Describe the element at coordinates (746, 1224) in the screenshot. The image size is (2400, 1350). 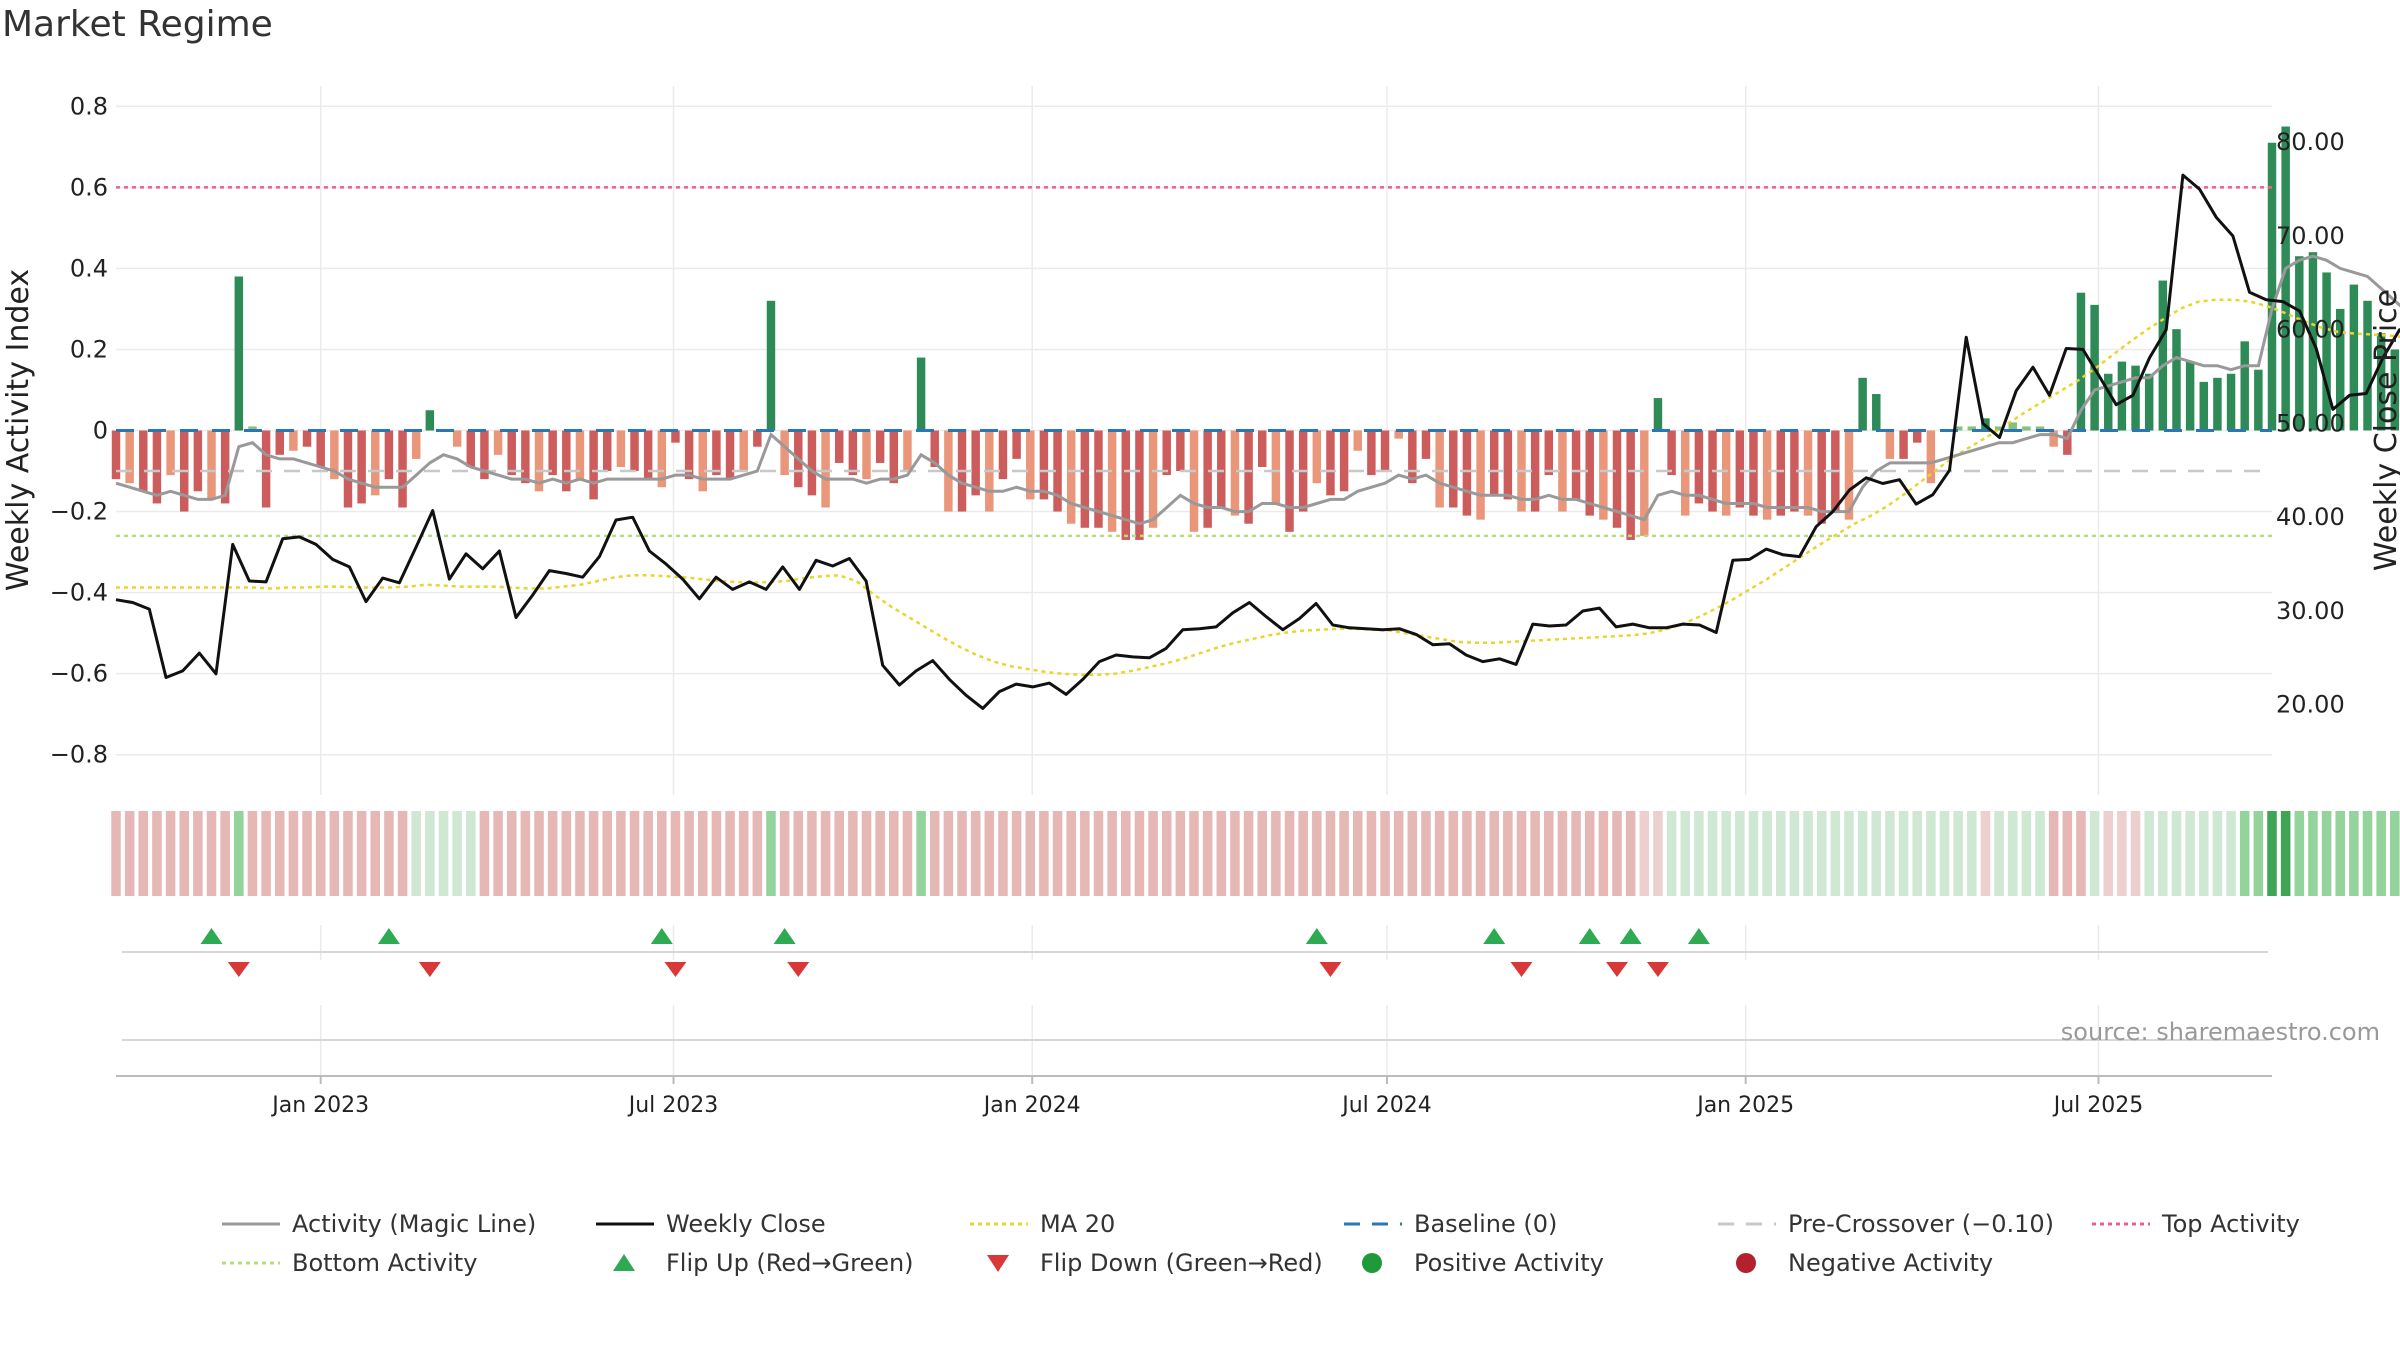
I see `legend-label: Weekly Close` at that location.